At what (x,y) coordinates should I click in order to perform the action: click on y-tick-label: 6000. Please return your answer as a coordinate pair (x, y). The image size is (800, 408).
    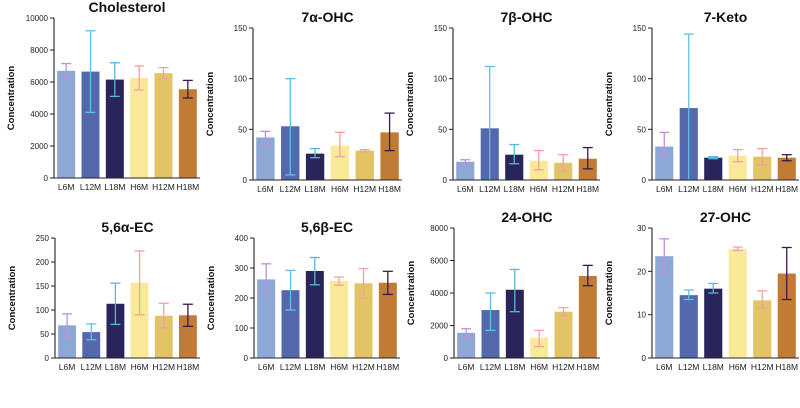
    Looking at the image, I should click on (39, 82).